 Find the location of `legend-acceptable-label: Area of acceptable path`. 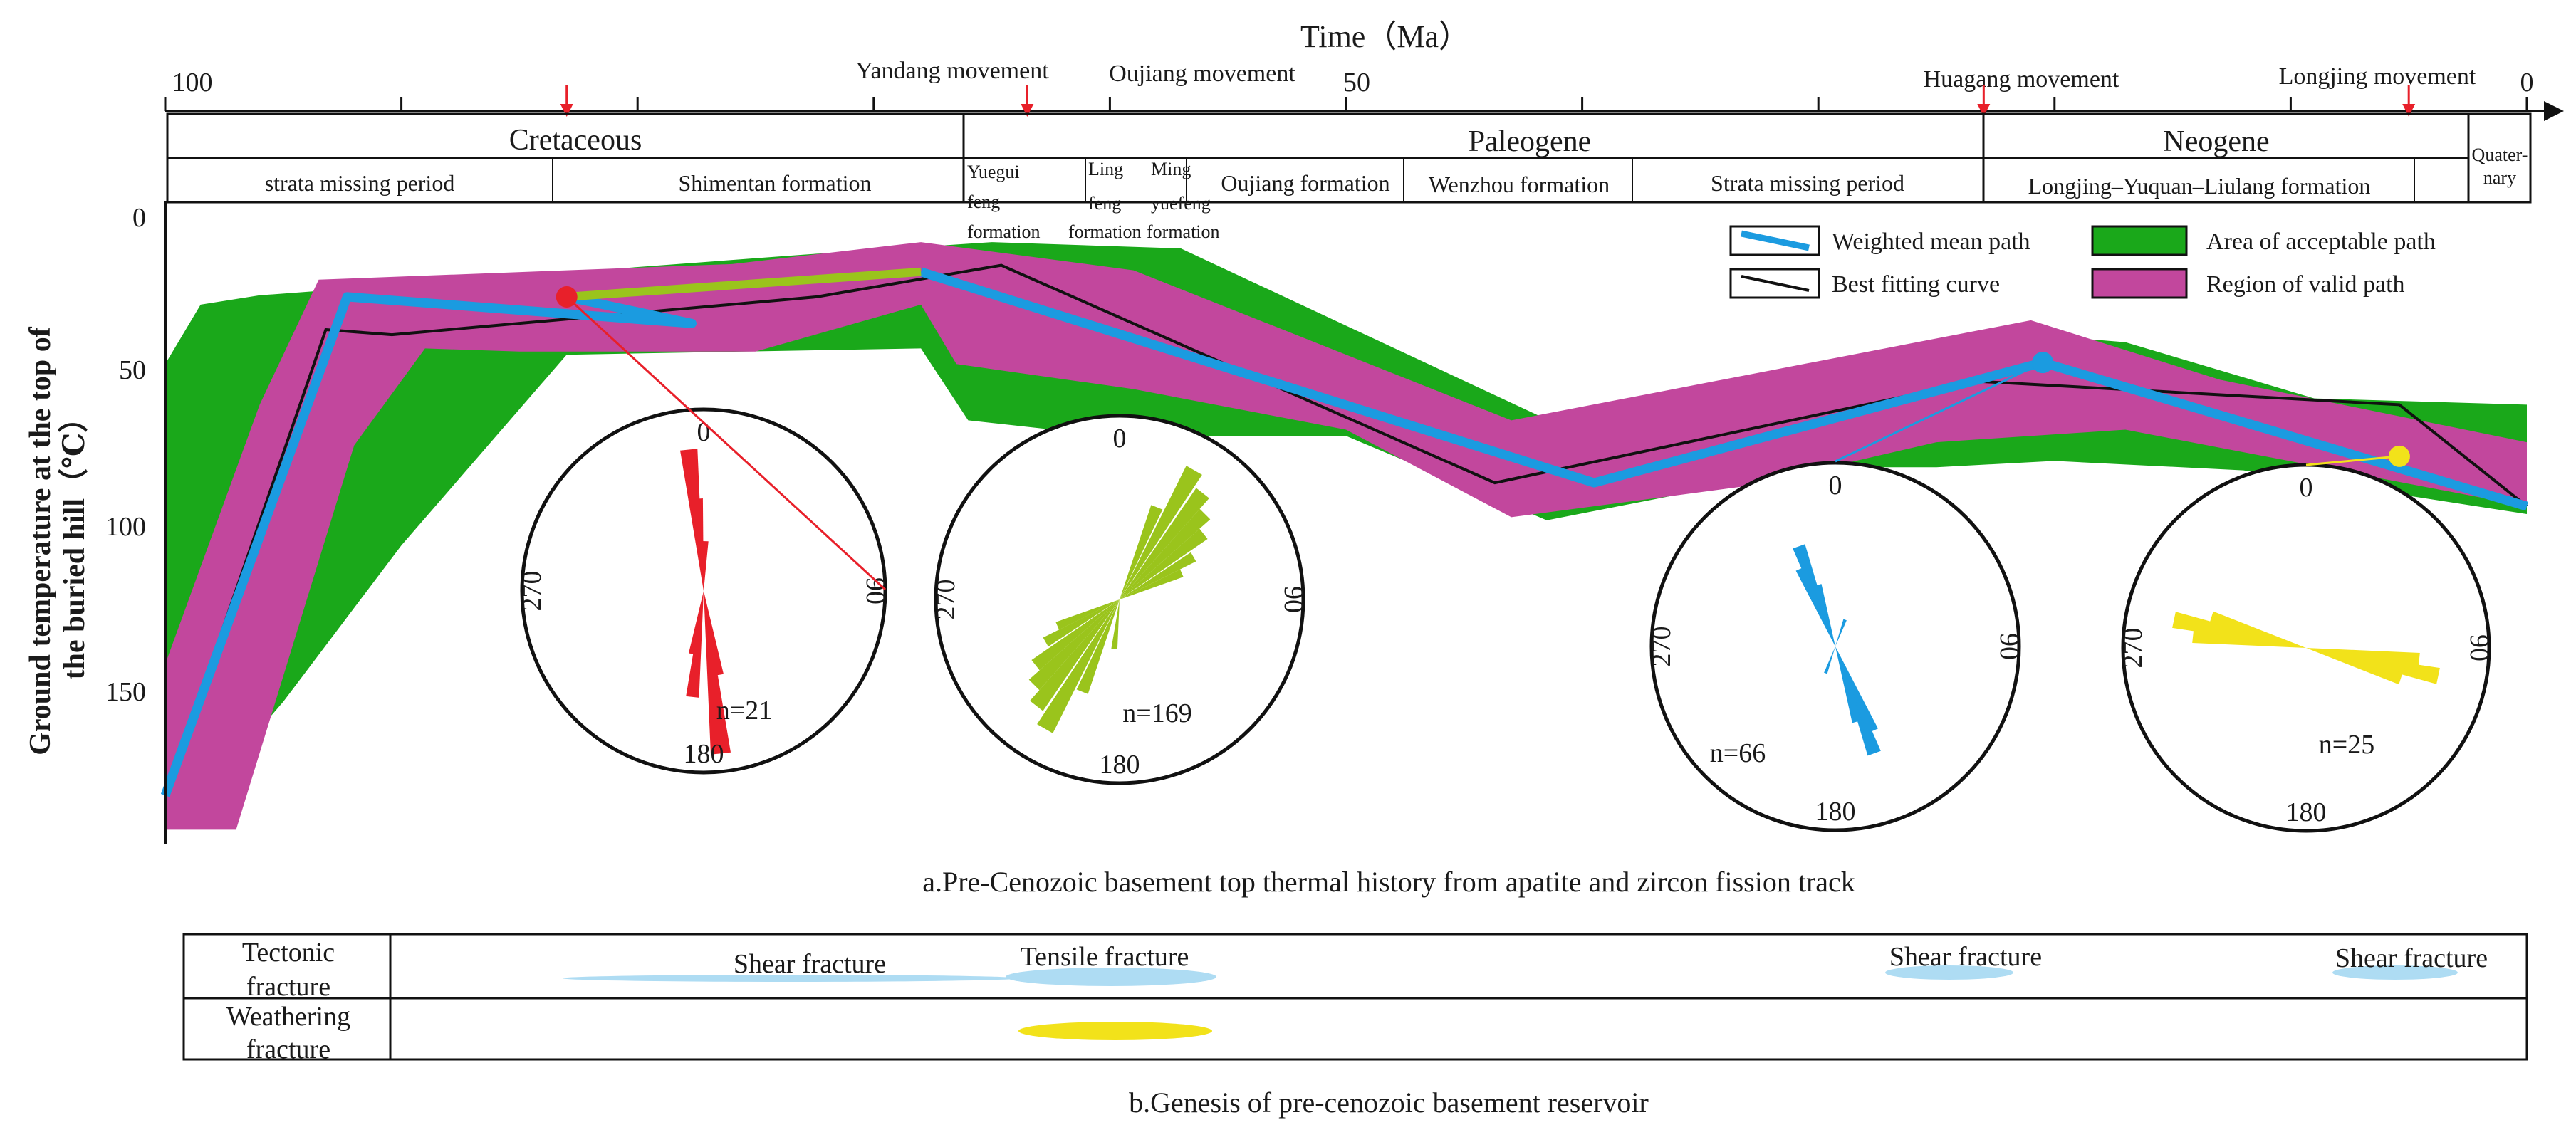

legend-acceptable-label: Area of acceptable path is located at coordinates (2321, 242).